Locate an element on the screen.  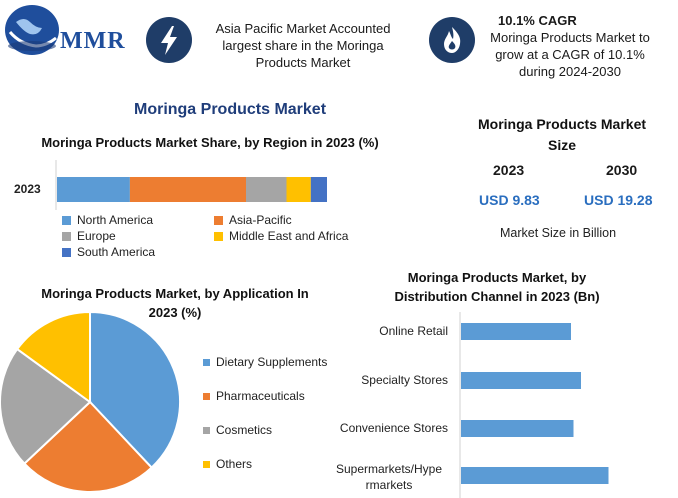
year-2030-label: 2030 is located at coordinates (622, 170).